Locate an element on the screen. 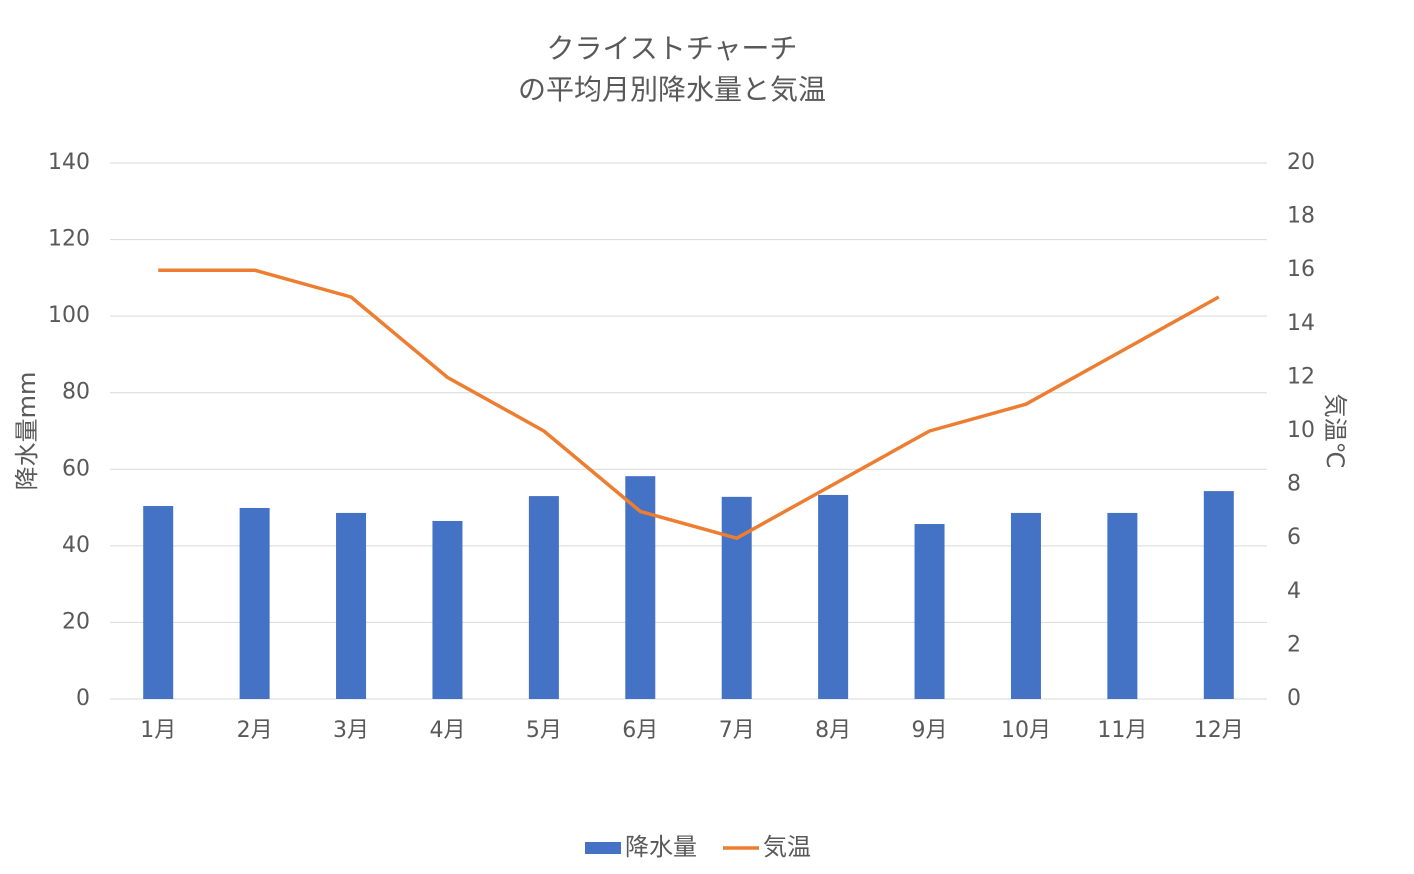 The width and height of the screenshot is (1414, 874). y2-tick-label: 12 is located at coordinates (1301, 376).